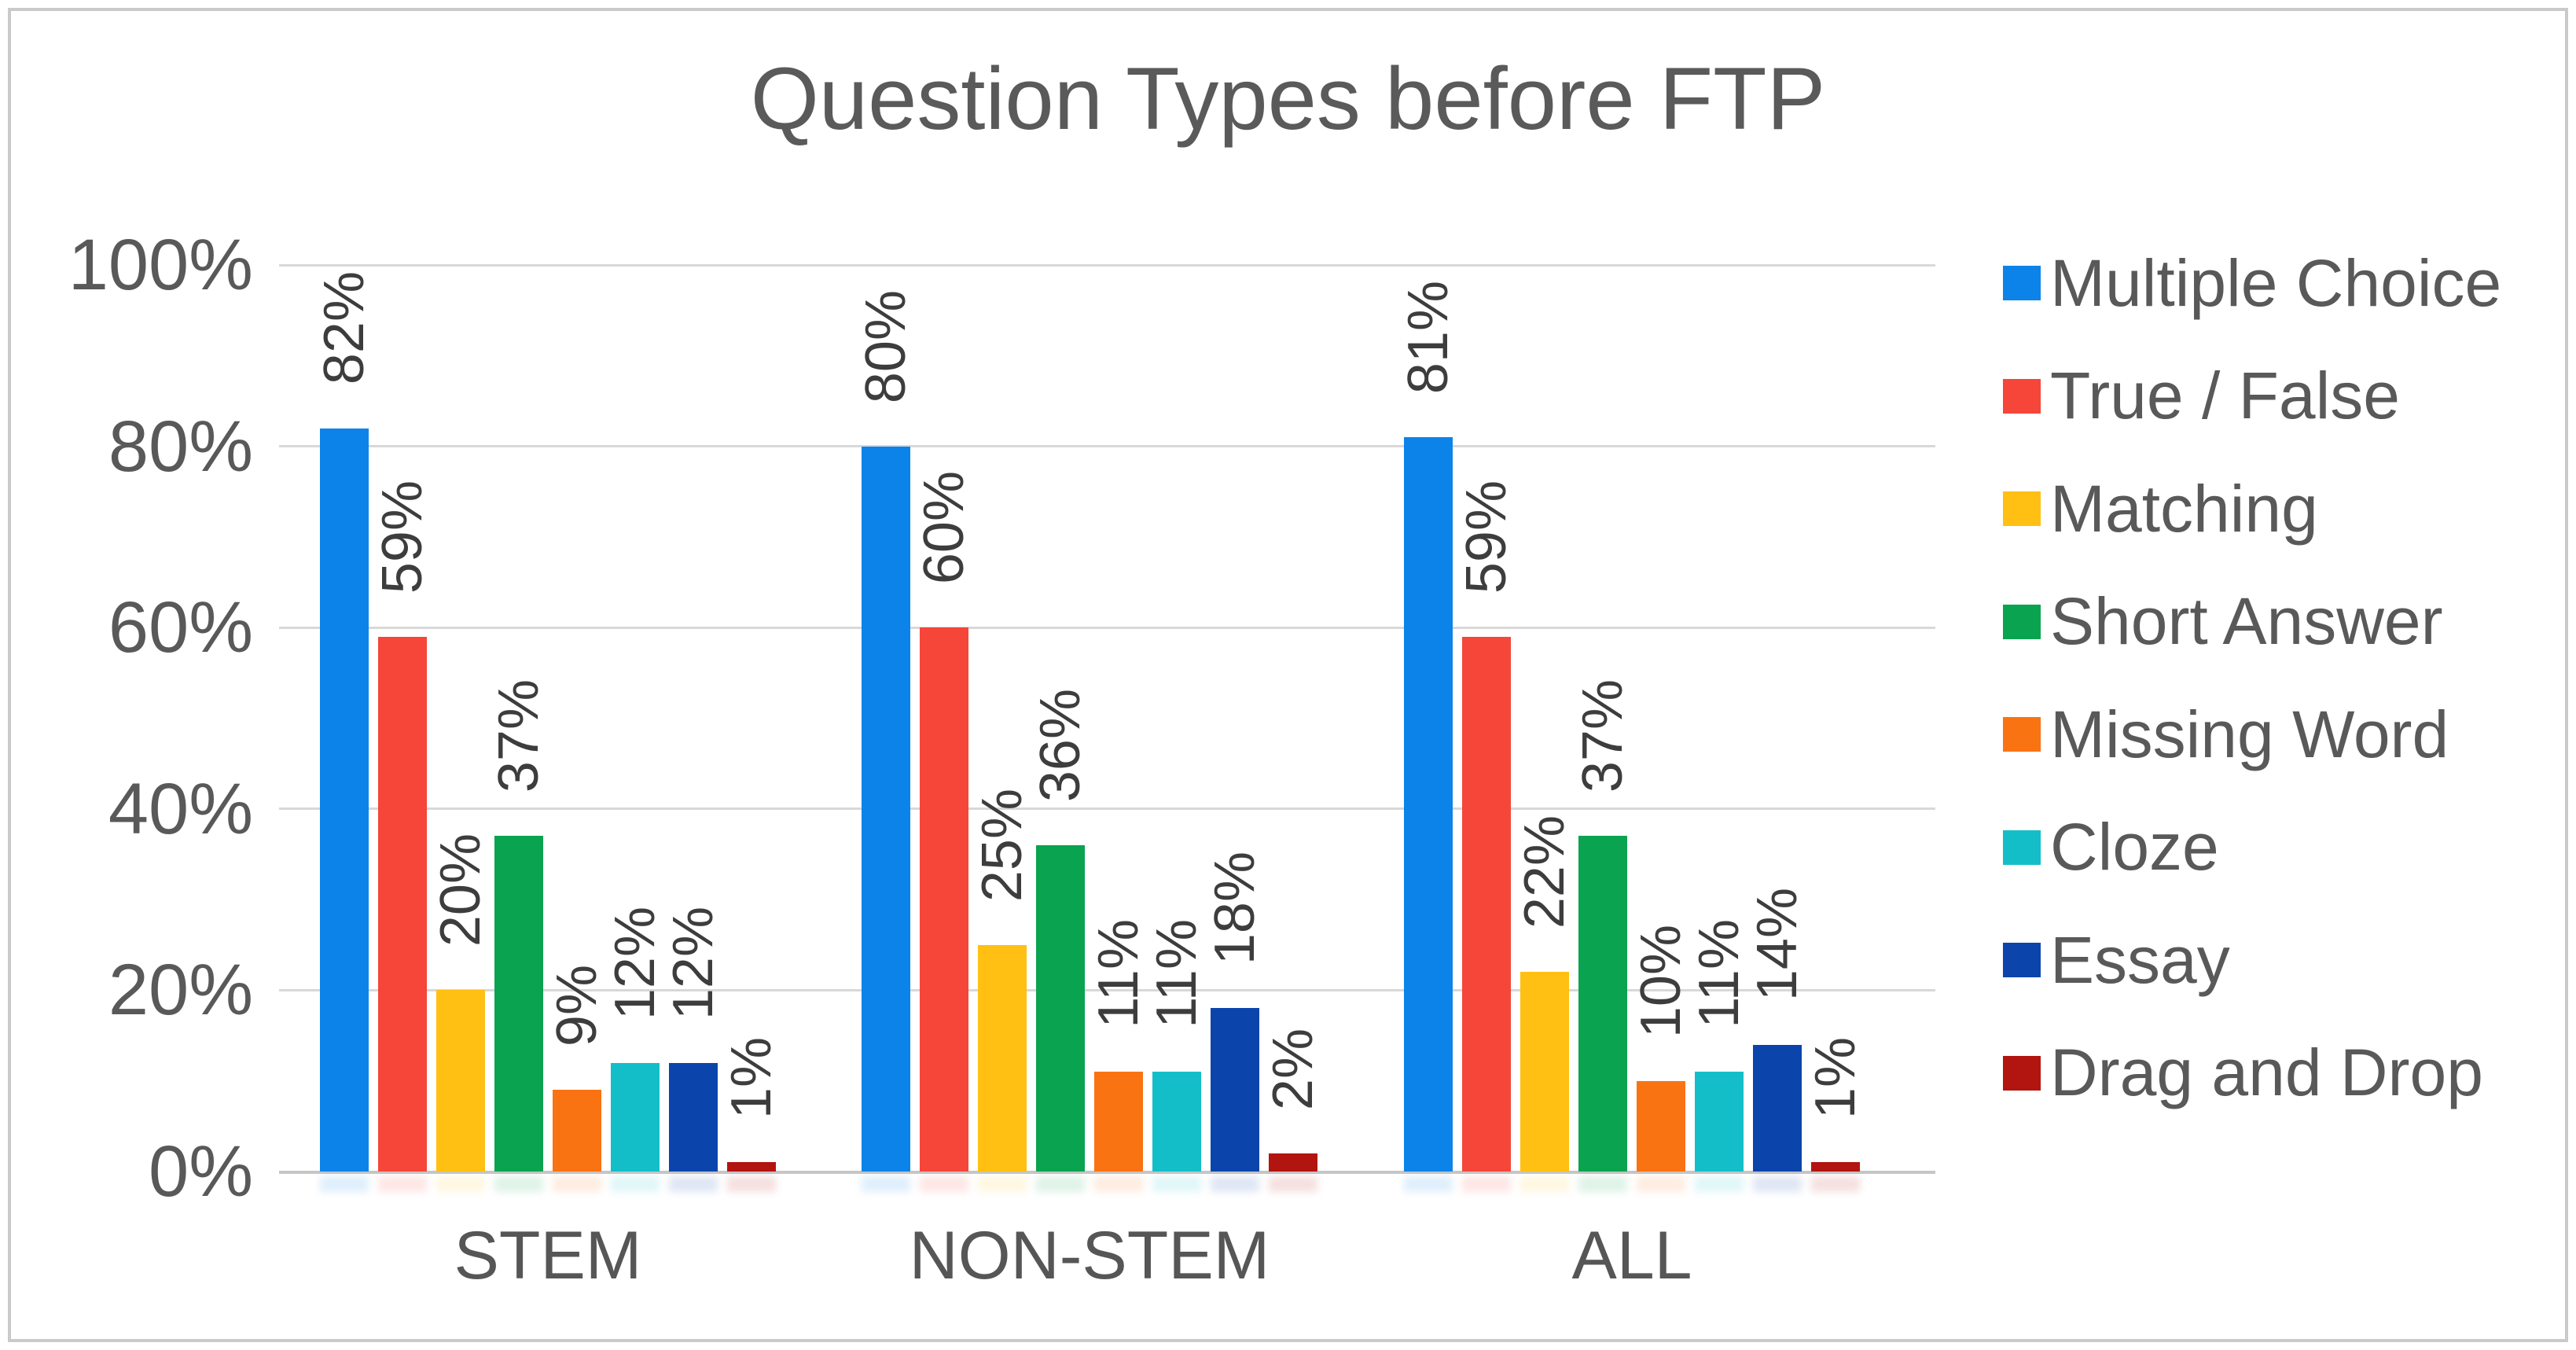 This screenshot has height=1350, width=2576. What do you see at coordinates (1661, 1126) in the screenshot?
I see `bar-missing-word-all` at bounding box center [1661, 1126].